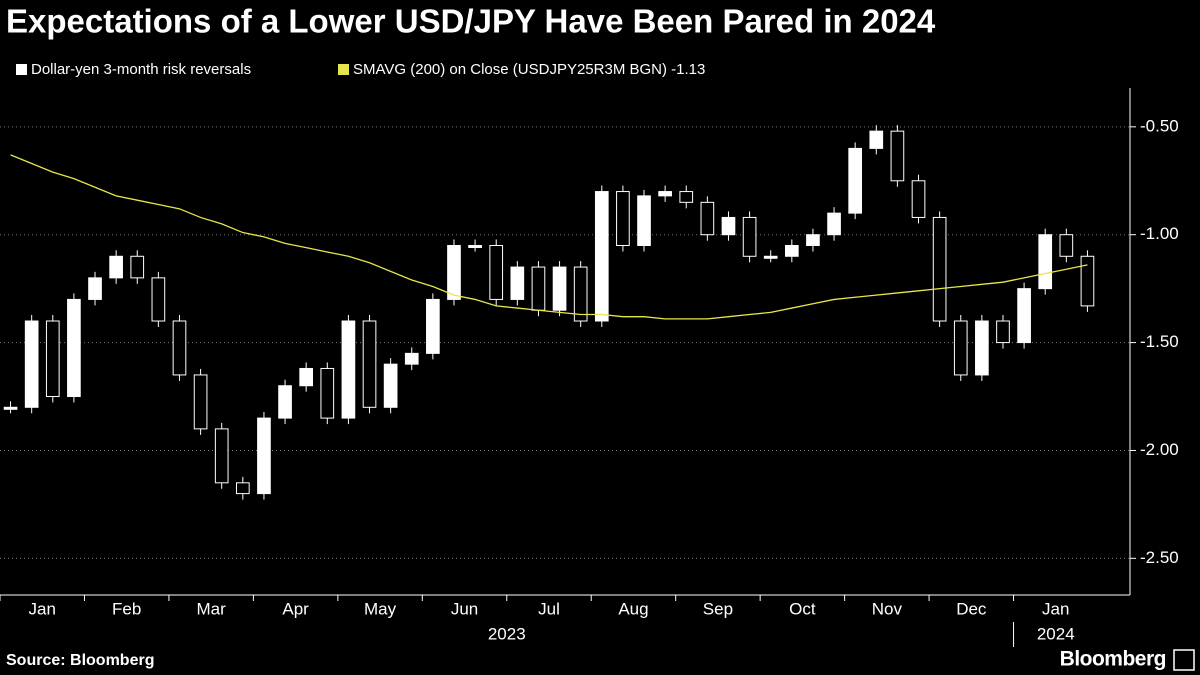 The height and width of the screenshot is (675, 1200). What do you see at coordinates (971, 608) in the screenshot?
I see `x-tick-label: Dec` at bounding box center [971, 608].